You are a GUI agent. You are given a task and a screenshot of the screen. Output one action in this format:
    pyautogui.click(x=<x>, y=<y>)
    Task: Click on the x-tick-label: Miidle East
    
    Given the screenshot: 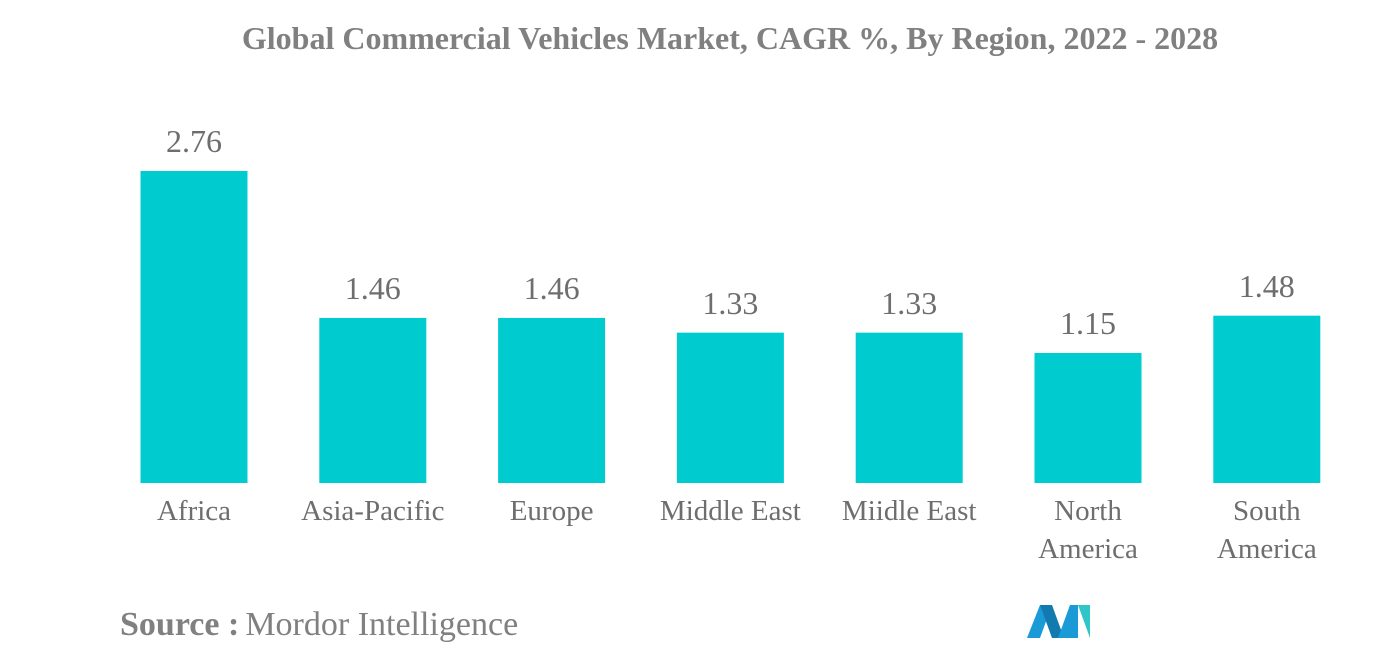 What is the action you would take?
    pyautogui.click(x=909, y=511)
    